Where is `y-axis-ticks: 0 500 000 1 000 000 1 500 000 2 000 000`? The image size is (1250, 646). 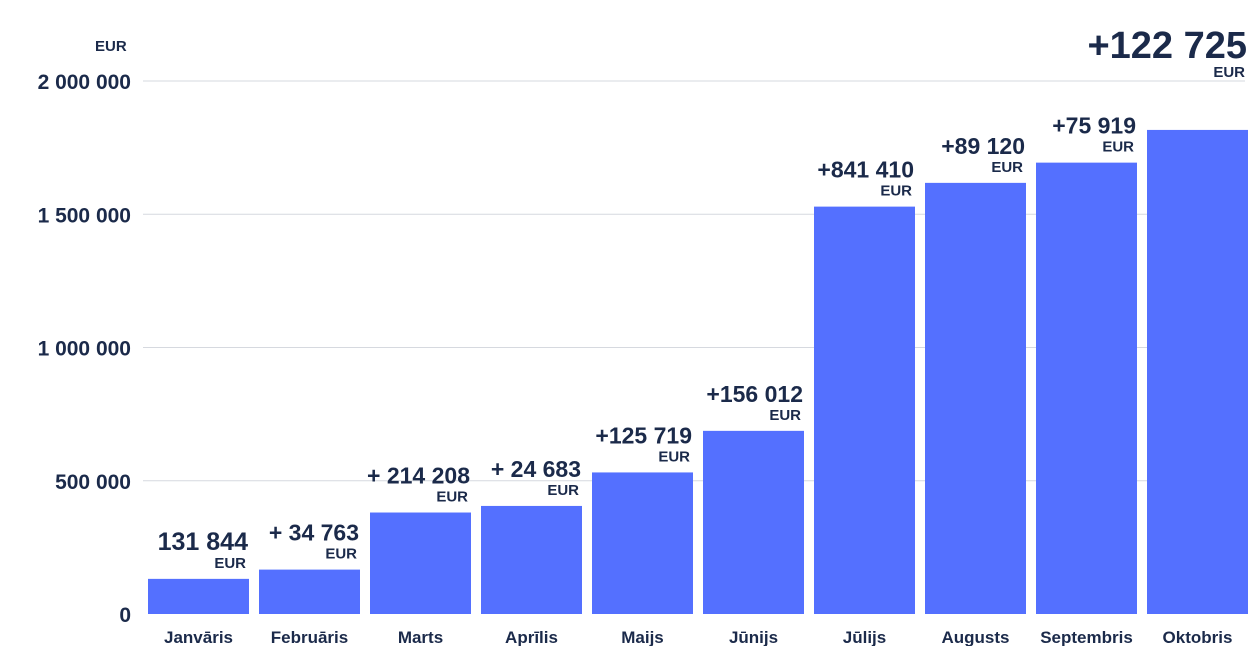
y-axis-ticks: 0 500 000 1 000 000 1 500 000 2 000 000 is located at coordinates (84, 349).